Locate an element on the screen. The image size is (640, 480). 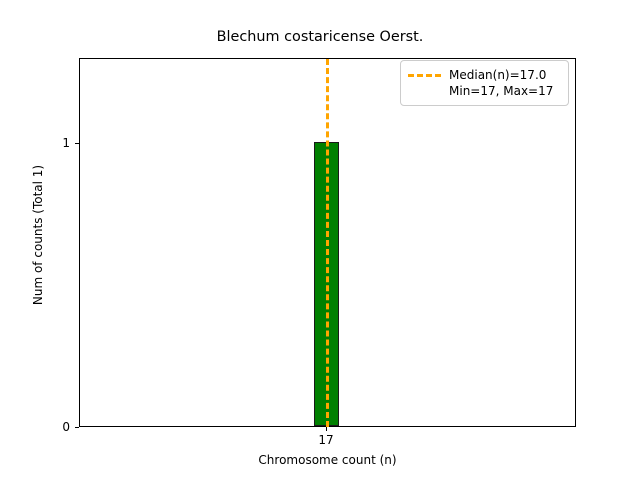
legend-label-median: Median(n)=17.0 is located at coordinates (498, 75).